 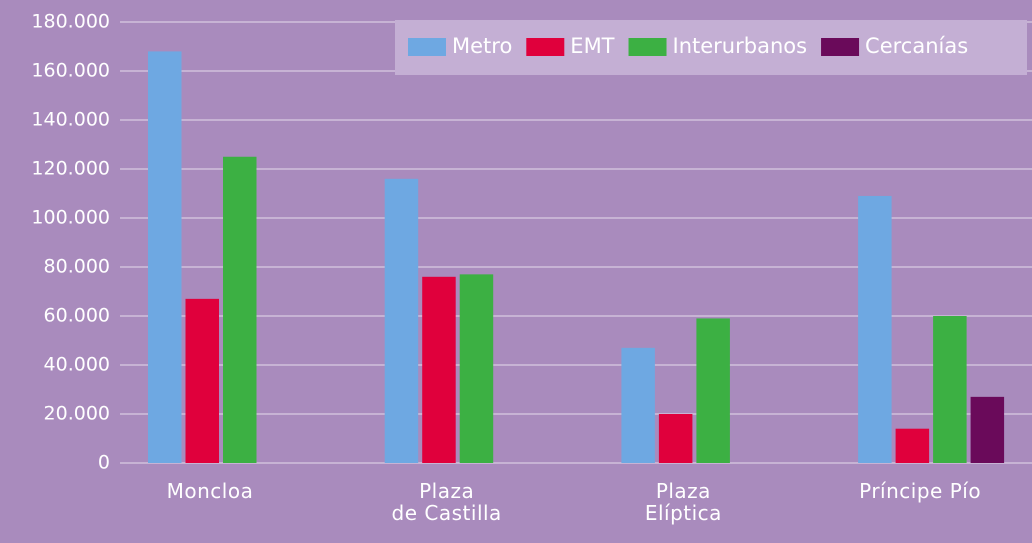 What do you see at coordinates (104, 463) in the screenshot?
I see `y-tick-label: 0` at bounding box center [104, 463].